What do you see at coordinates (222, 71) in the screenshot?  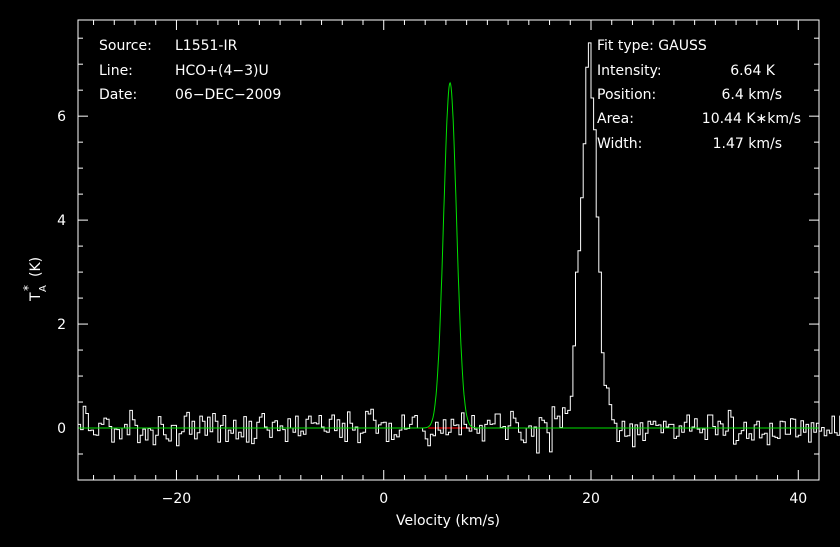 I see `line-value: HCO+(4−3)U` at bounding box center [222, 71].